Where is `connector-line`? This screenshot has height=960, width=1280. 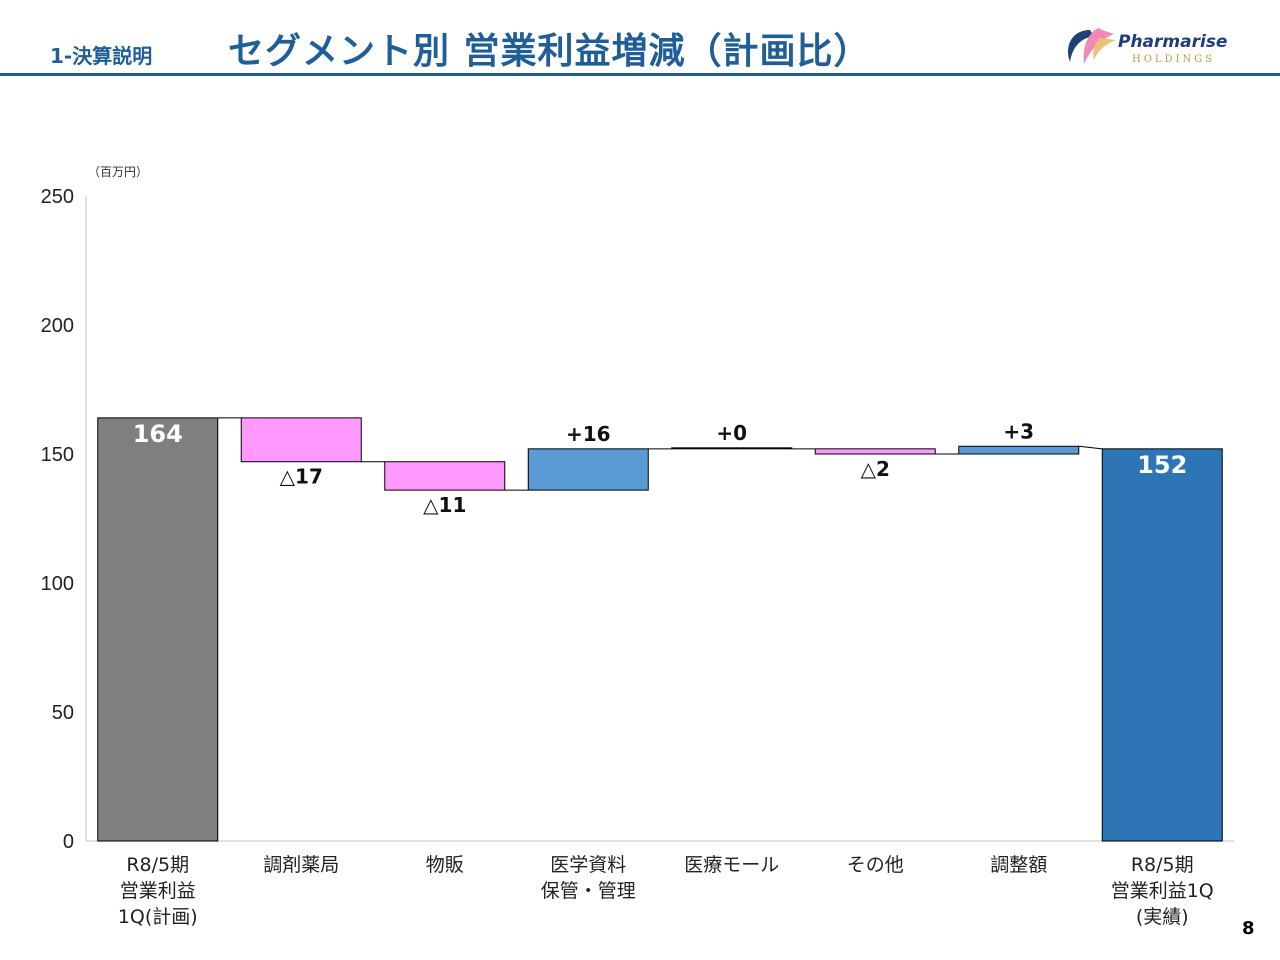
connector-line is located at coordinates (1090, 447).